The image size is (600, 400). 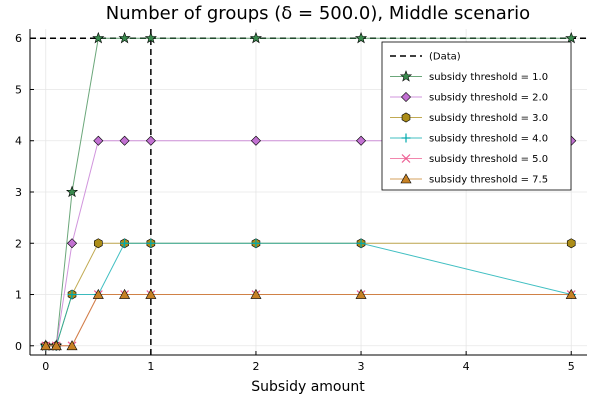 What do you see at coordinates (18, 89) in the screenshot?
I see `y-tick-label-5: 5` at bounding box center [18, 89].